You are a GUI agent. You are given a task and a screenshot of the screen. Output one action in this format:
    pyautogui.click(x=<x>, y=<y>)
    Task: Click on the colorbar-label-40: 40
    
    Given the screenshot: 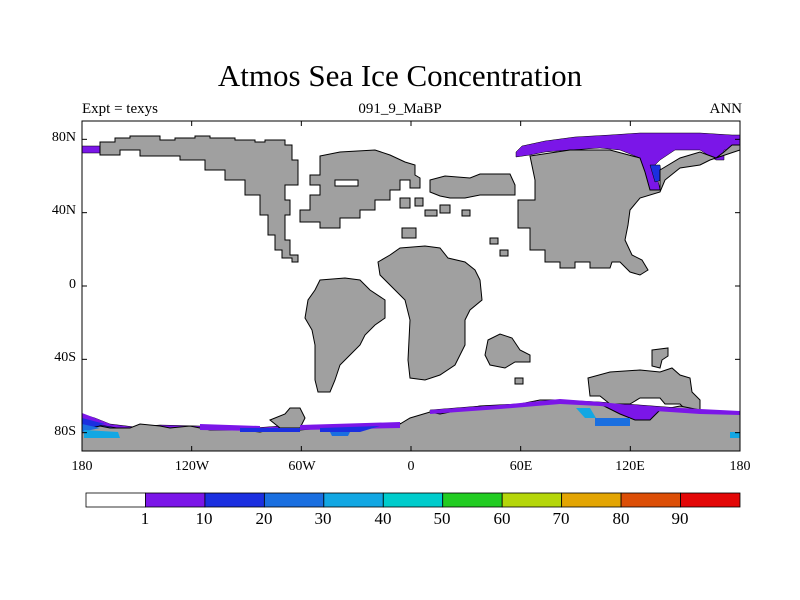 What is the action you would take?
    pyautogui.click(x=383, y=518)
    